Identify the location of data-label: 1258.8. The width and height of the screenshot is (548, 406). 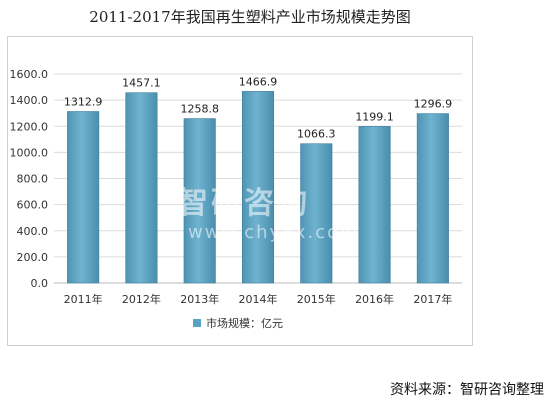
(199, 109).